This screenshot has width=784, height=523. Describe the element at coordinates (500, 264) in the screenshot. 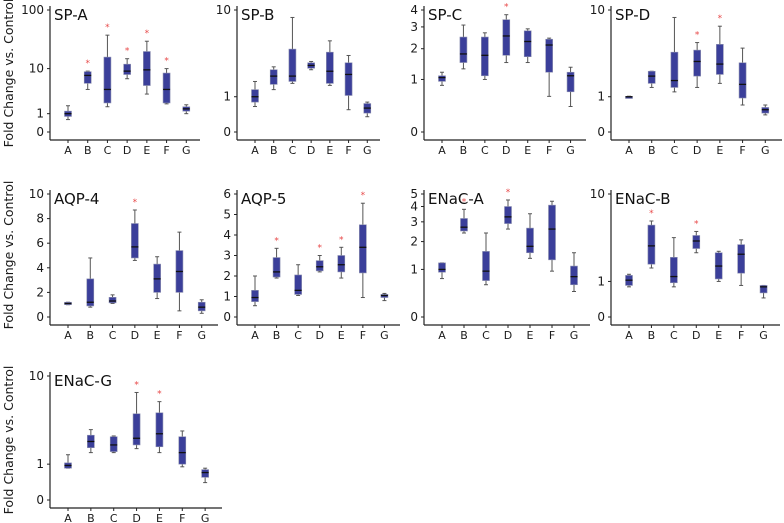

I see `panel-enac-a: ENaC-A 0 1 2 345 A B C D E F G * *` at that location.